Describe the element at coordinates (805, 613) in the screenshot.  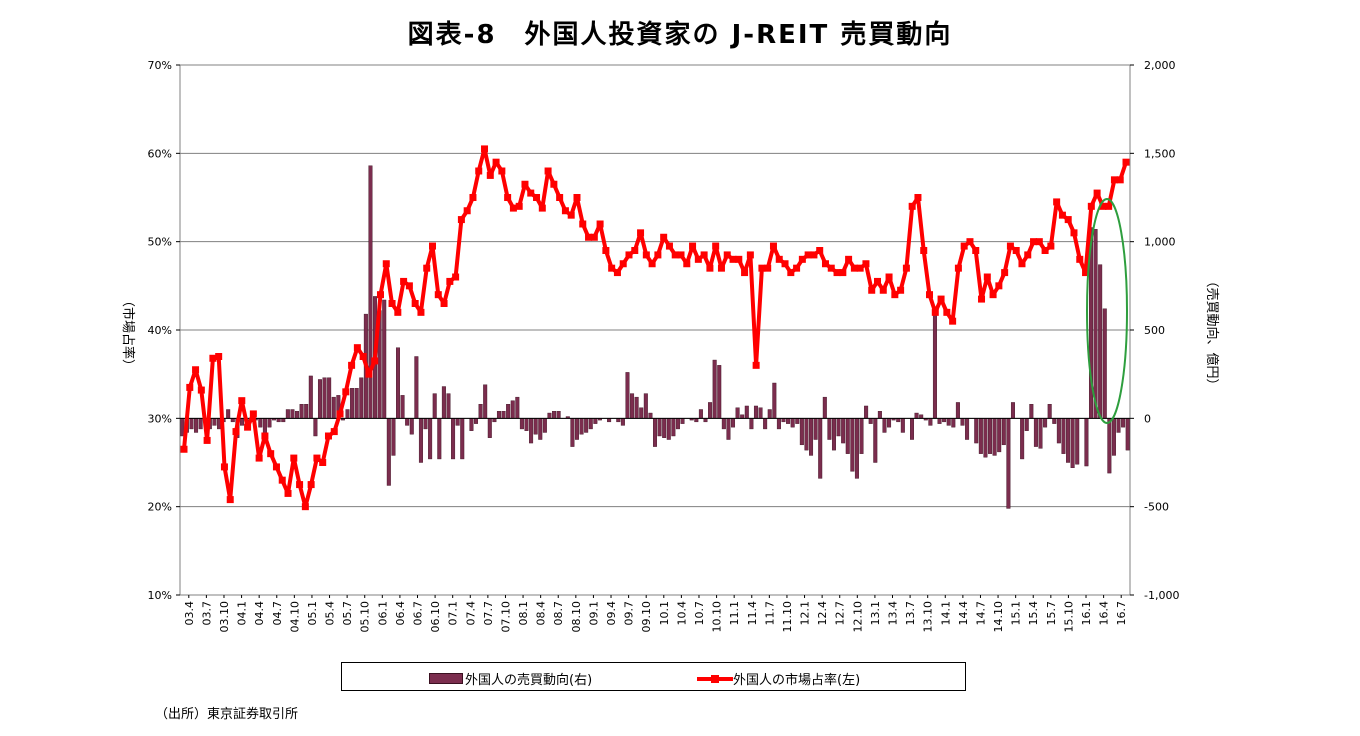
I see `x-tick-label: 12.1` at that location.